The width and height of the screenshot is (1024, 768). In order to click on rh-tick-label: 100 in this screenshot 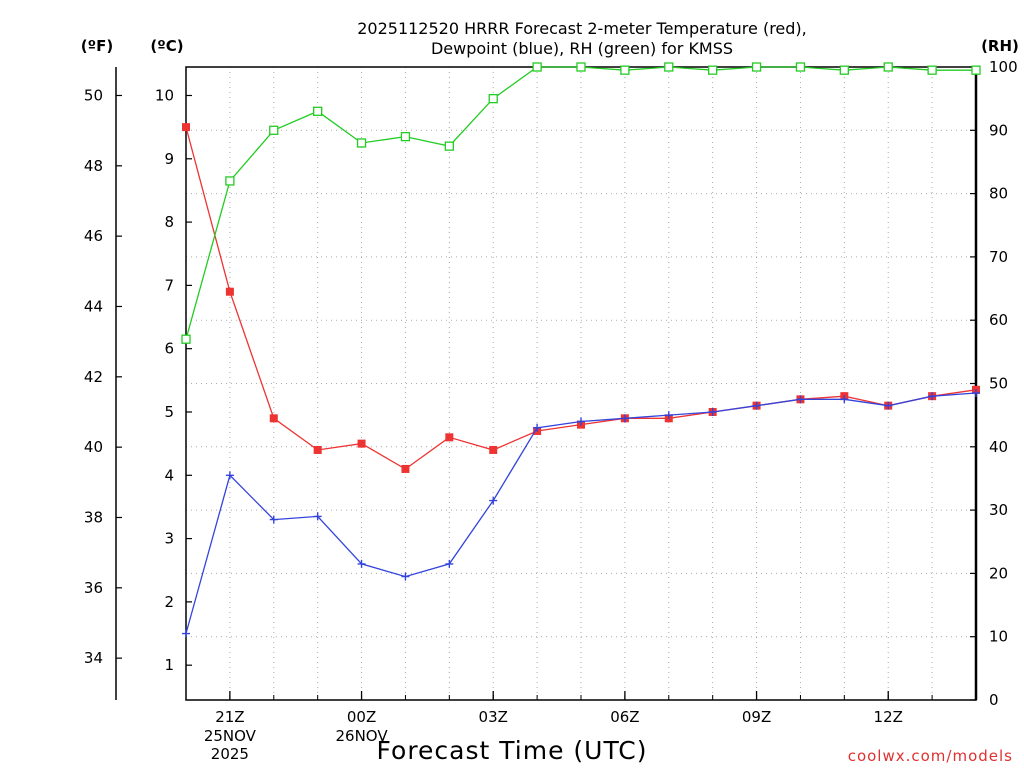, I will do `click(1003, 67)`.